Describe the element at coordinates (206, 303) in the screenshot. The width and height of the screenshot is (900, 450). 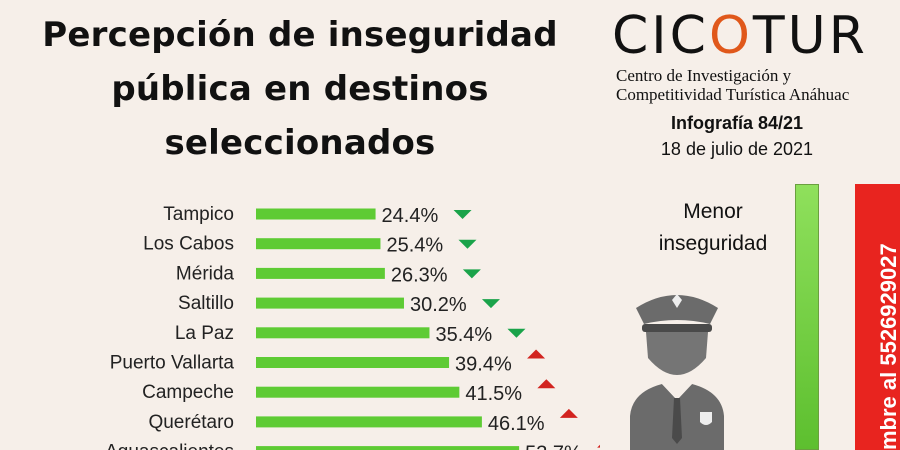
I see `category-label: Saltillo` at that location.